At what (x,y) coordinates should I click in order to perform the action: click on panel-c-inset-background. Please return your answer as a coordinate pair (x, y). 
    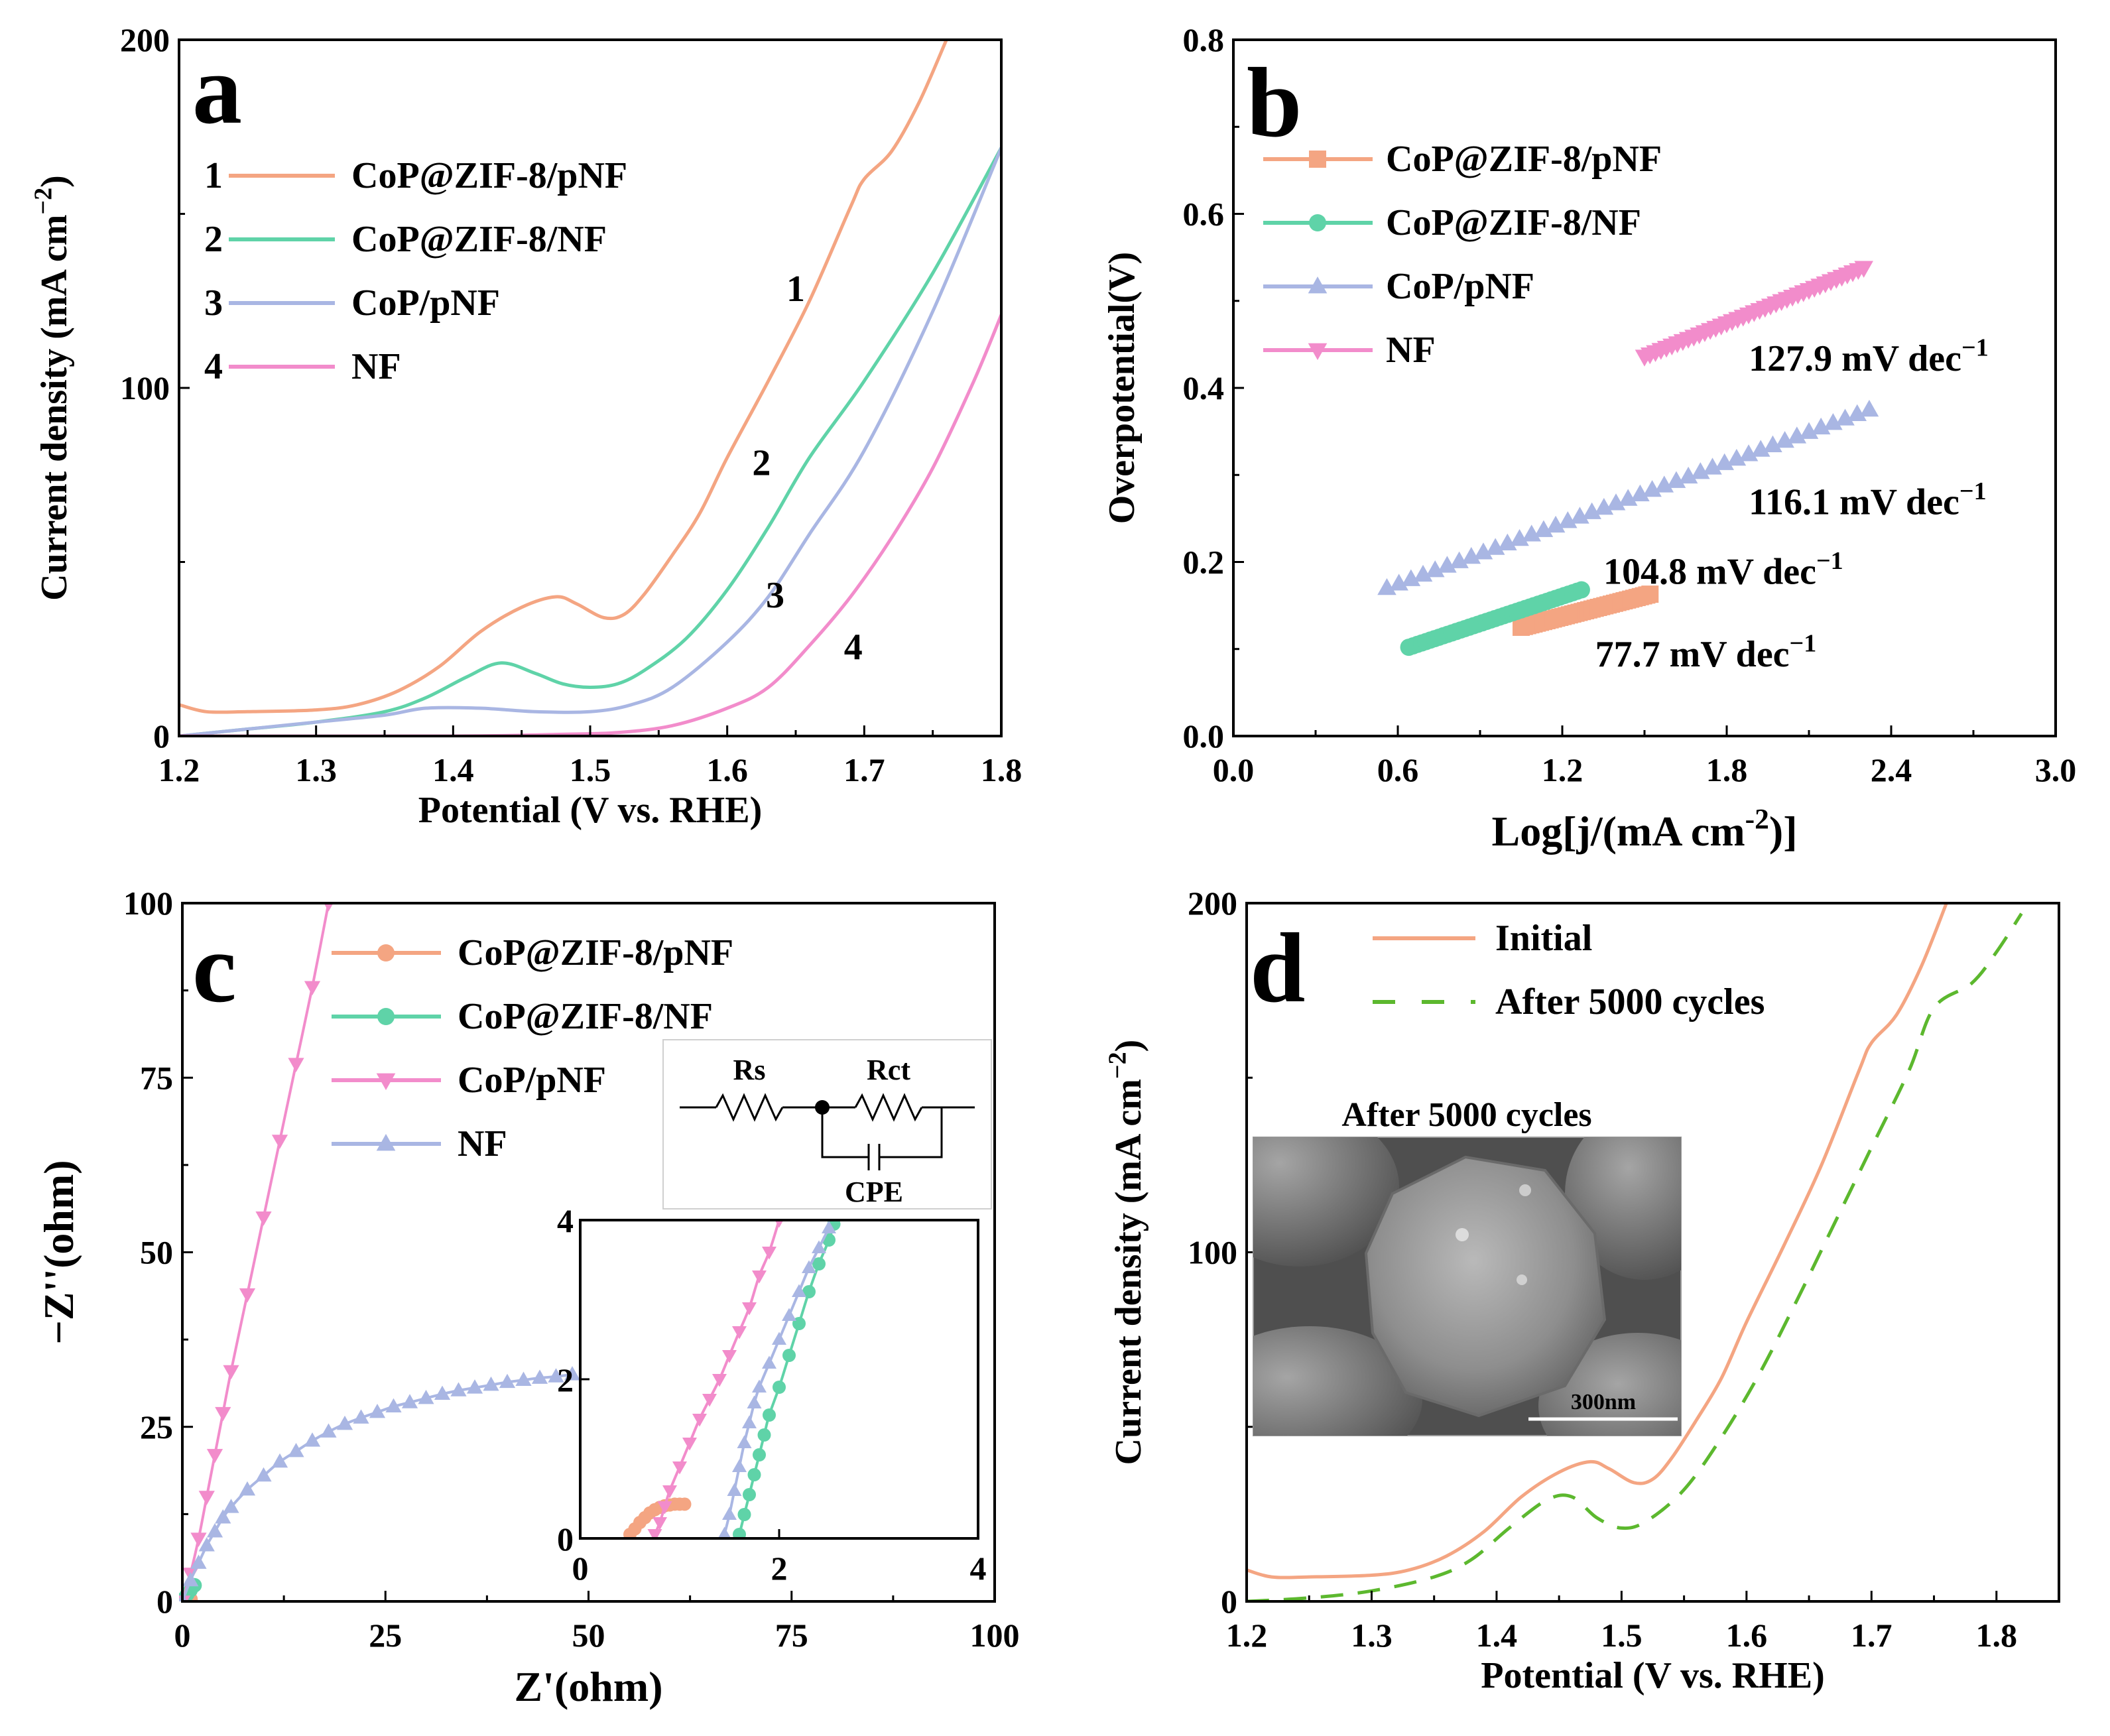
    Looking at the image, I should click on (779, 1379).